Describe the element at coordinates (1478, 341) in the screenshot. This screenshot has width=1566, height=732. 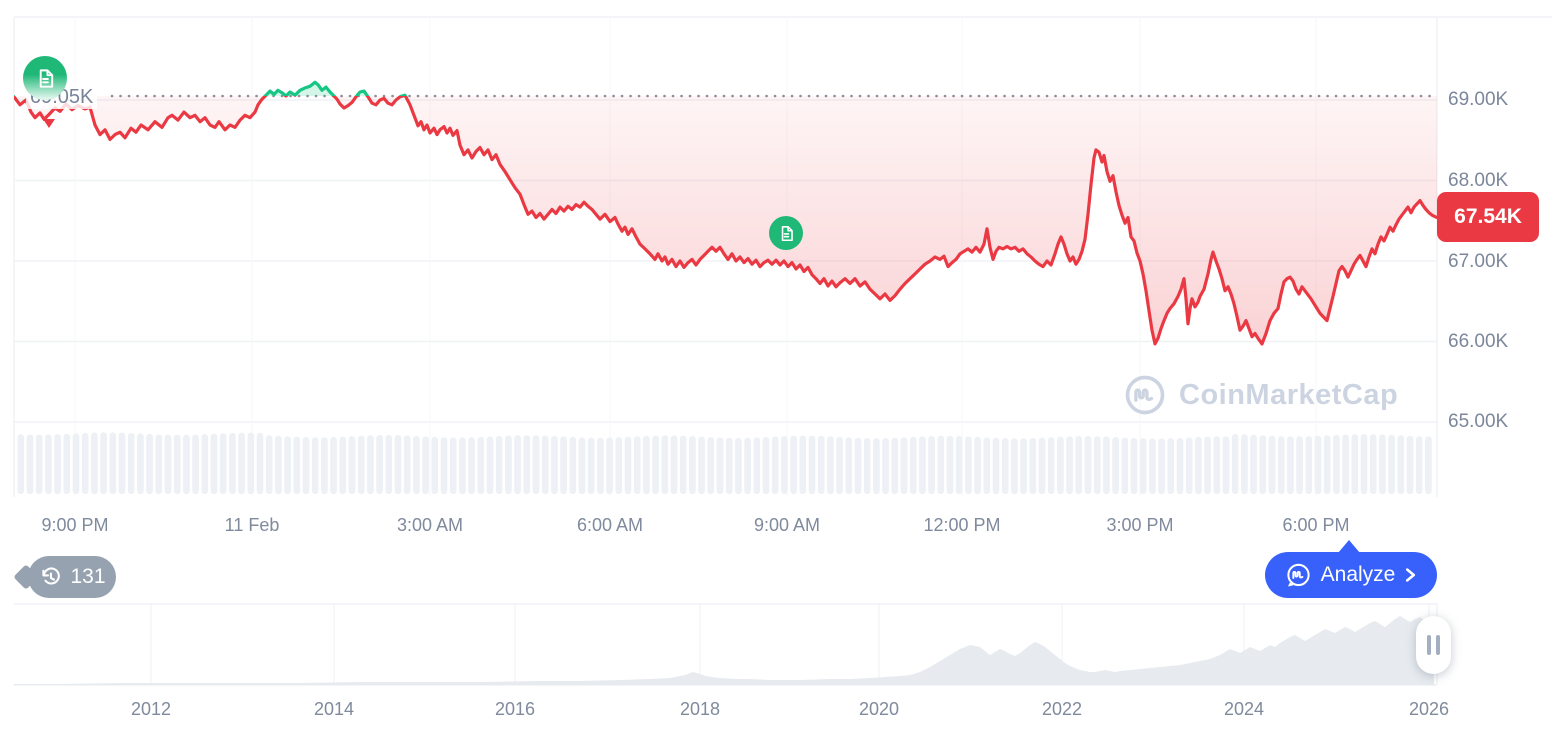
I see `y-axis-label: 66.00K` at that location.